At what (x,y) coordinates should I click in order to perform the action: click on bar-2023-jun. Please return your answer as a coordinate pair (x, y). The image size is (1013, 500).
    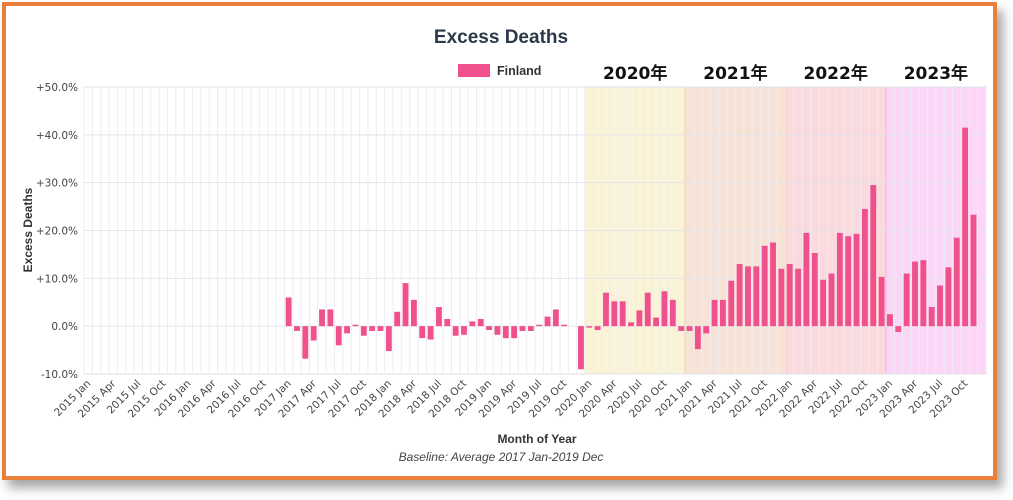
    Looking at the image, I should click on (931, 317).